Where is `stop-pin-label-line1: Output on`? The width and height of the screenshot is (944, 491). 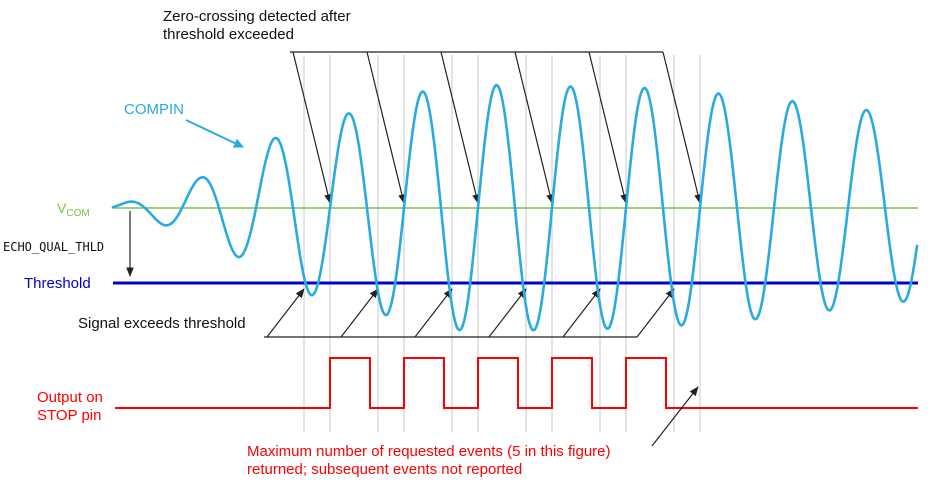
stop-pin-label-line1: Output on is located at coordinates (70, 397).